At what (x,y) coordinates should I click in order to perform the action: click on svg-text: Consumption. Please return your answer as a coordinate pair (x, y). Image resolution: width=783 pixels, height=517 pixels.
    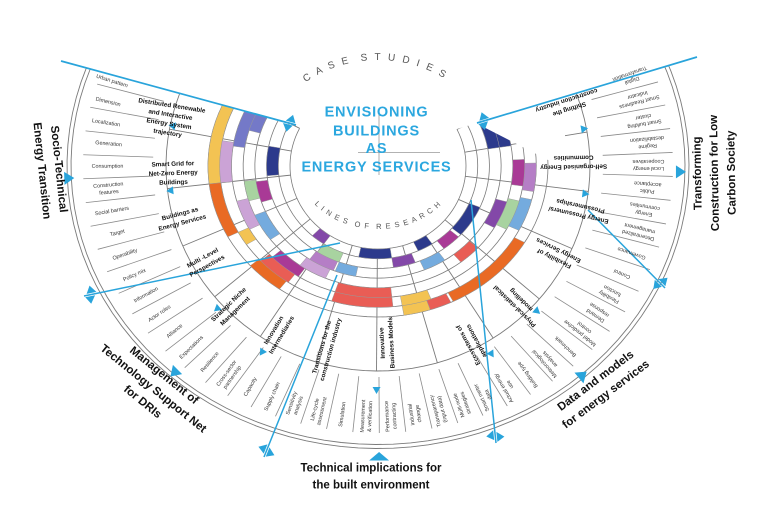
    Looking at the image, I should click on (108, 167).